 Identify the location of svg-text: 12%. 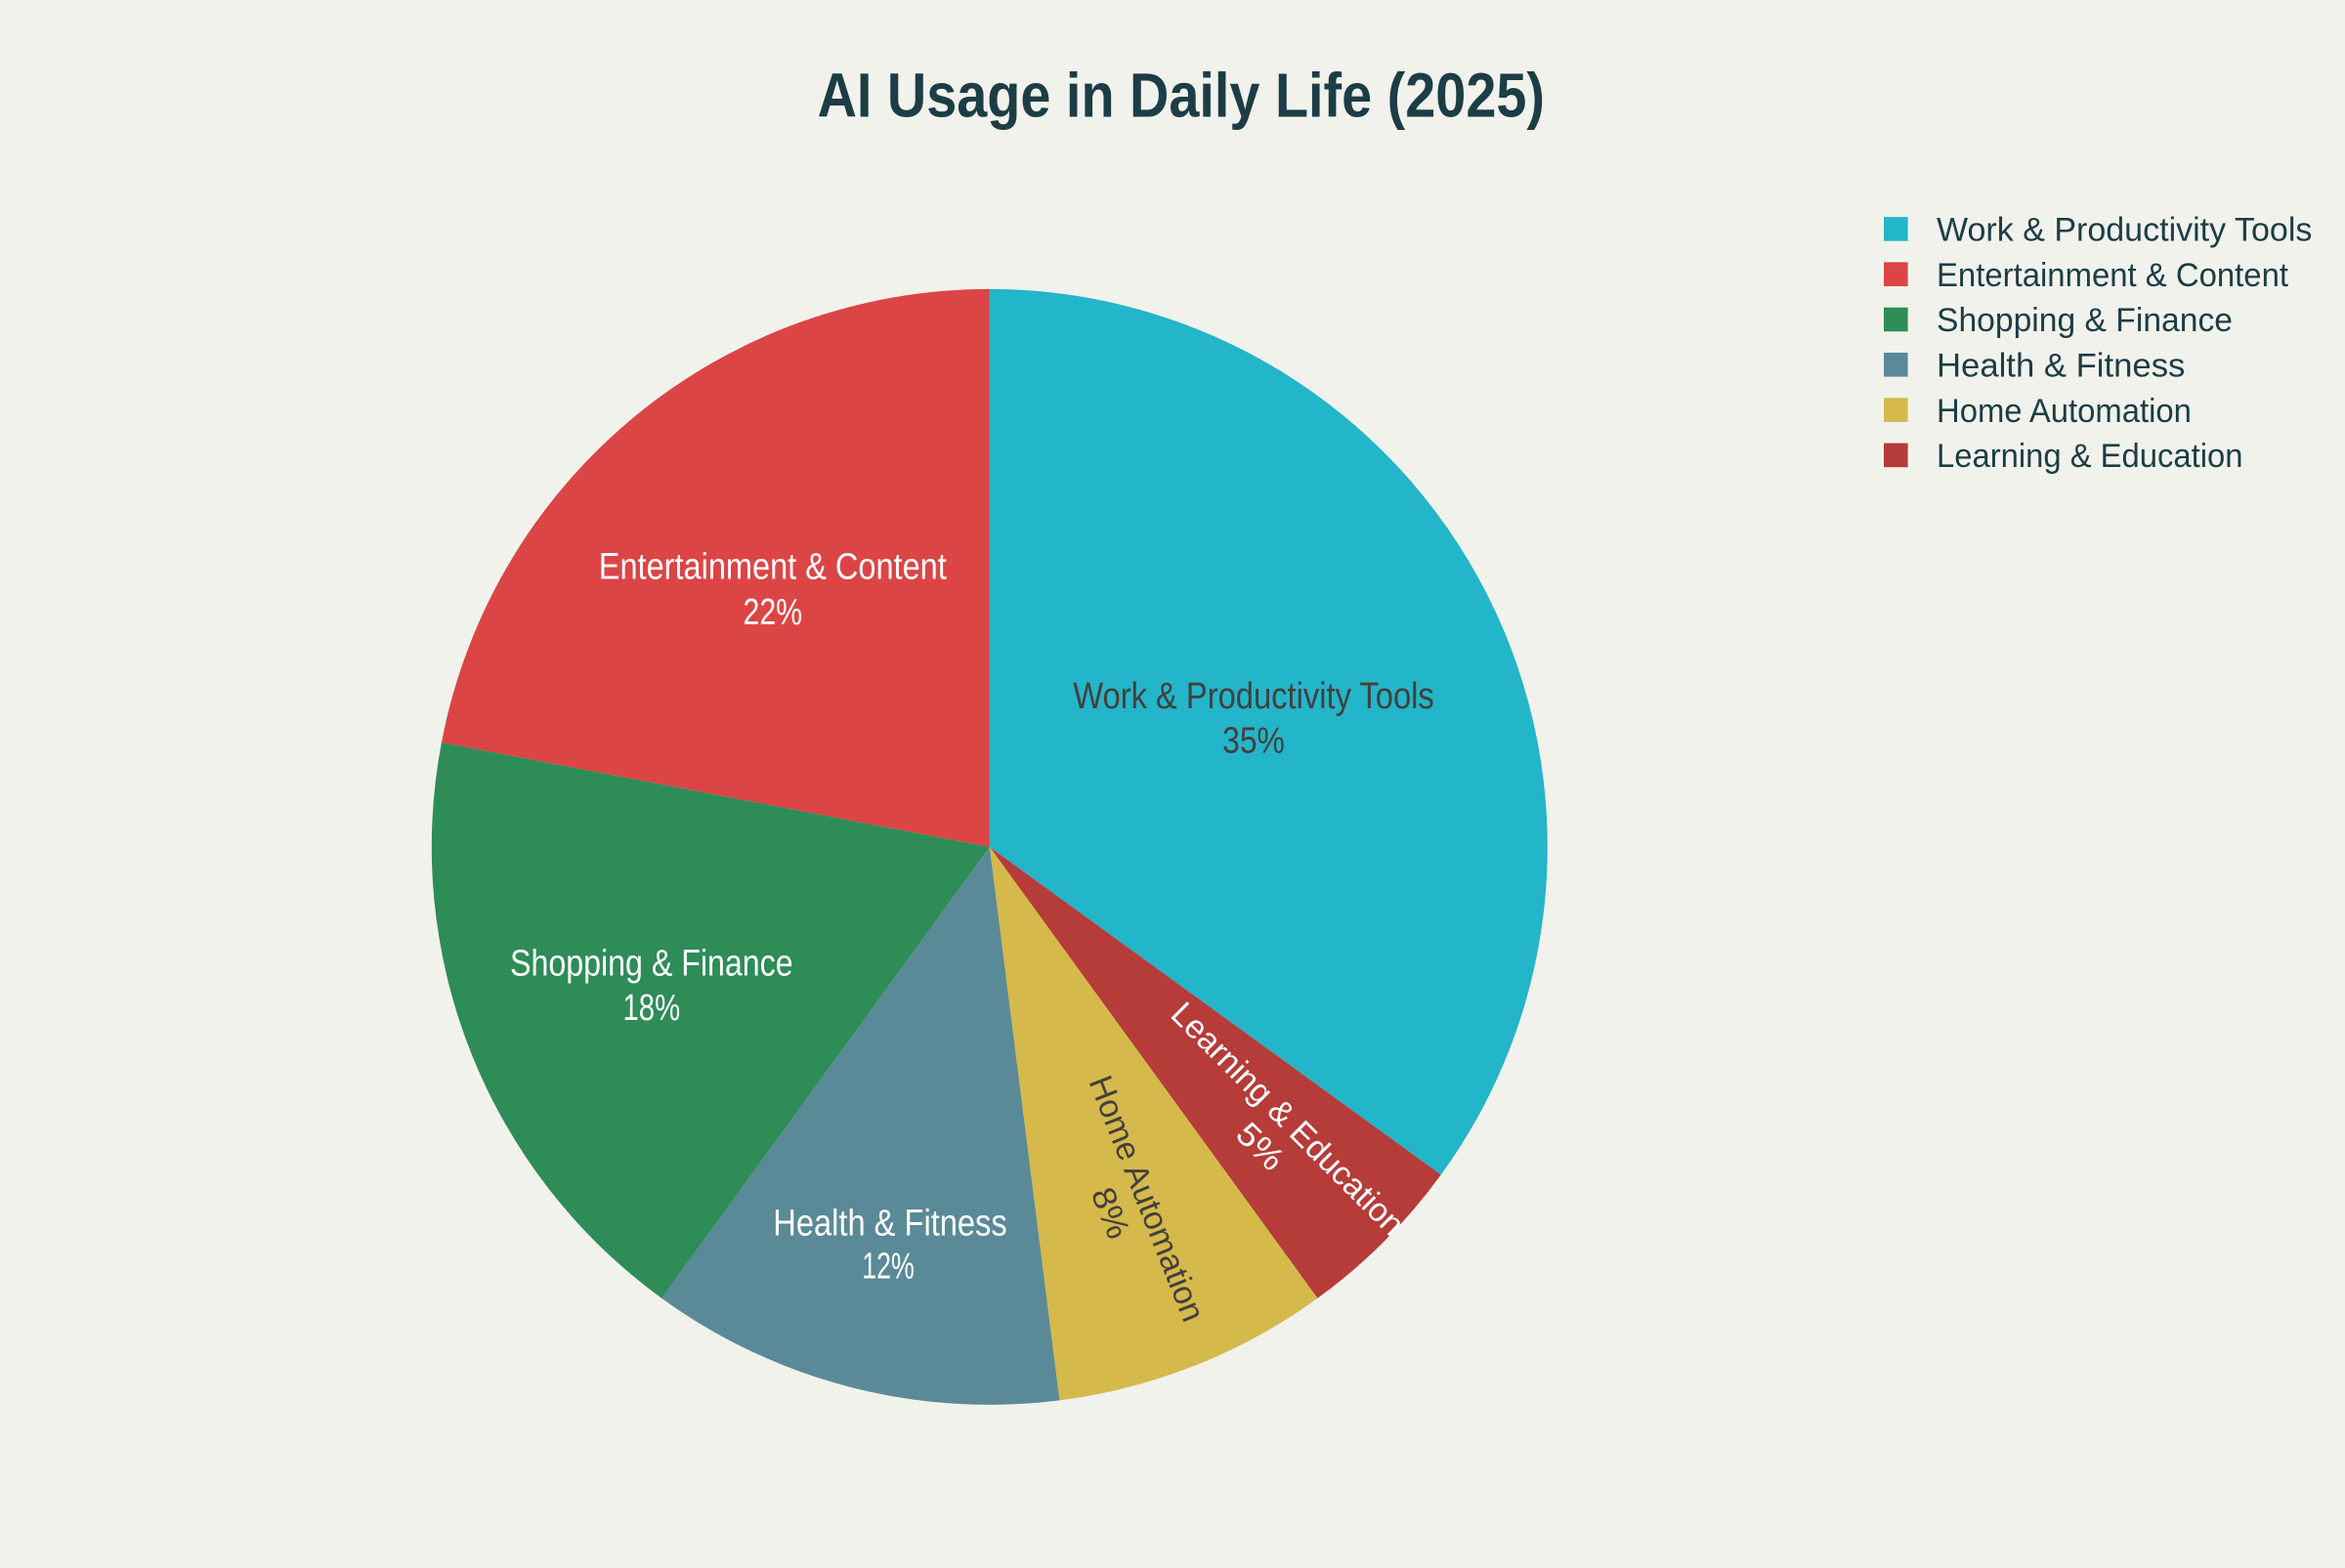
(888, 1267).